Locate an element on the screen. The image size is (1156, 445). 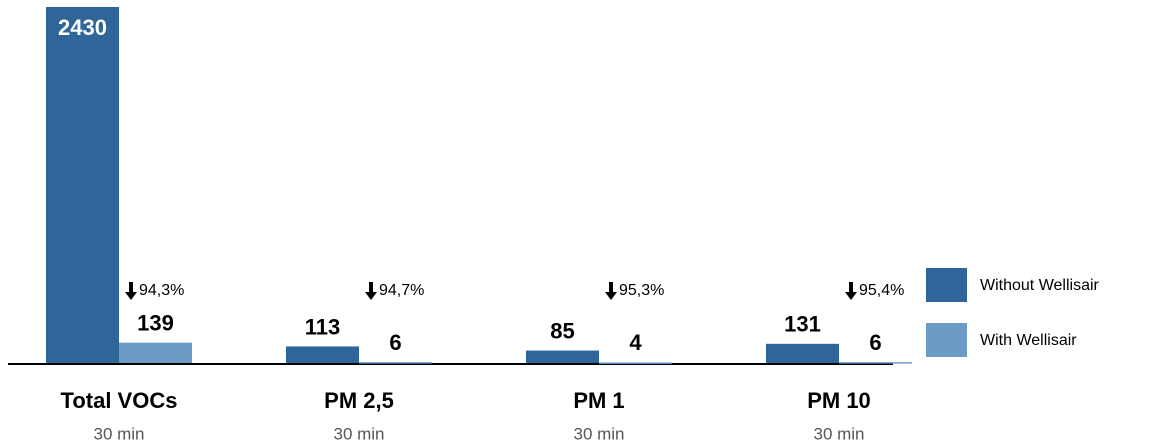
annotation: 94,7% is located at coordinates (401, 290).